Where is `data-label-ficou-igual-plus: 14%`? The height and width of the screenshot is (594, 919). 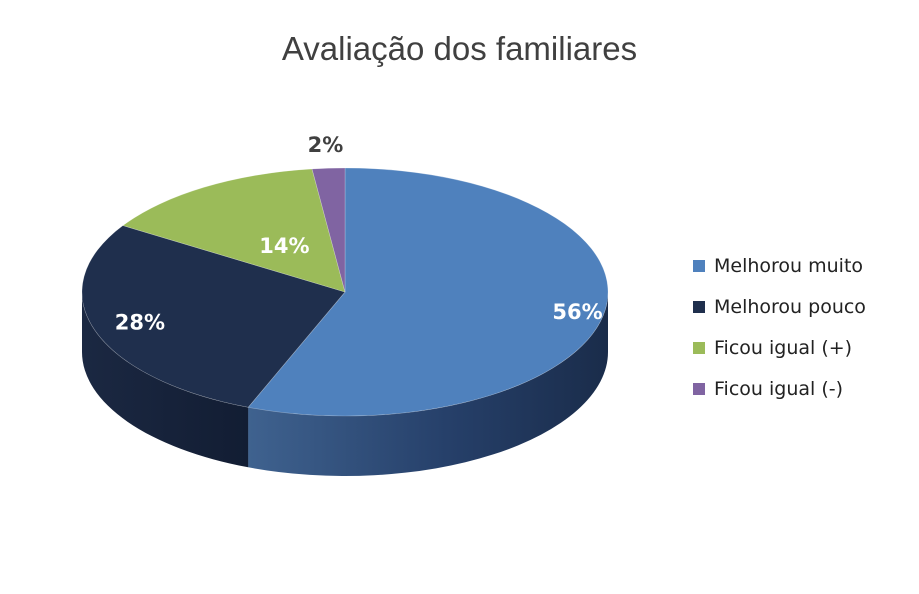 data-label-ficou-igual-plus: 14% is located at coordinates (284, 246).